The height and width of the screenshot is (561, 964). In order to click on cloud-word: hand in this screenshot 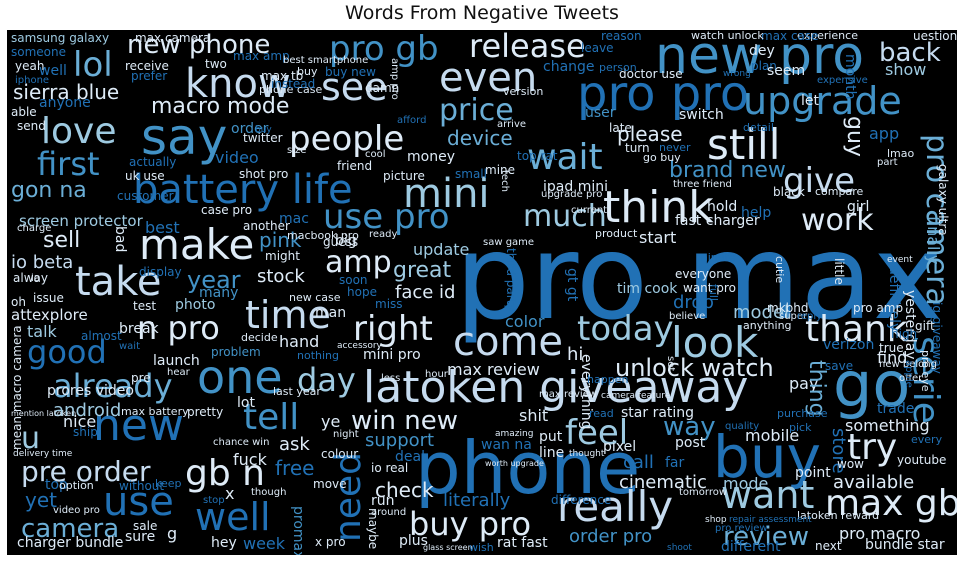, I will do `click(299, 341)`.